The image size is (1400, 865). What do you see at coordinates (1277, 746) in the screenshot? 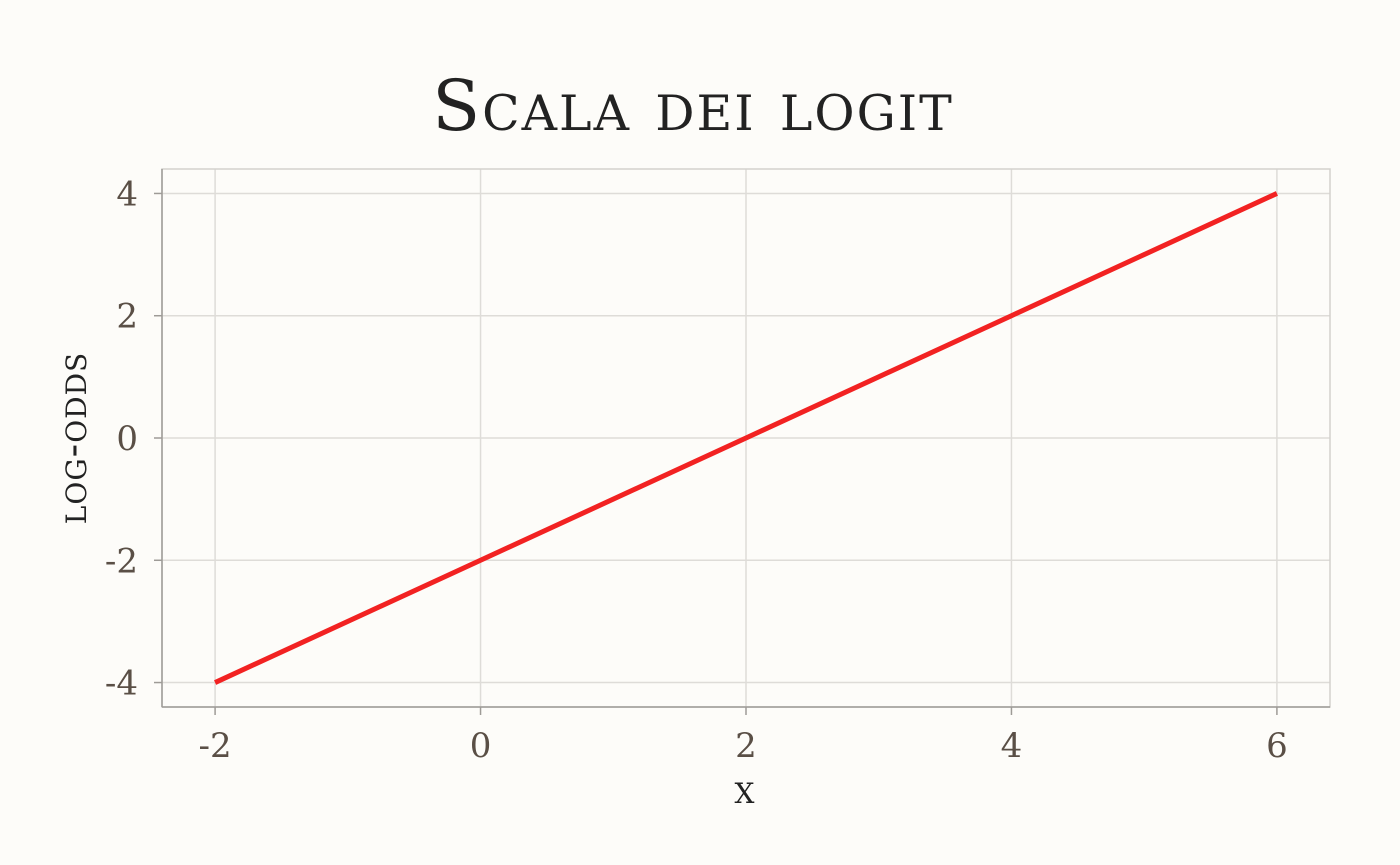
I see `x-tick-label: 6` at bounding box center [1277, 746].